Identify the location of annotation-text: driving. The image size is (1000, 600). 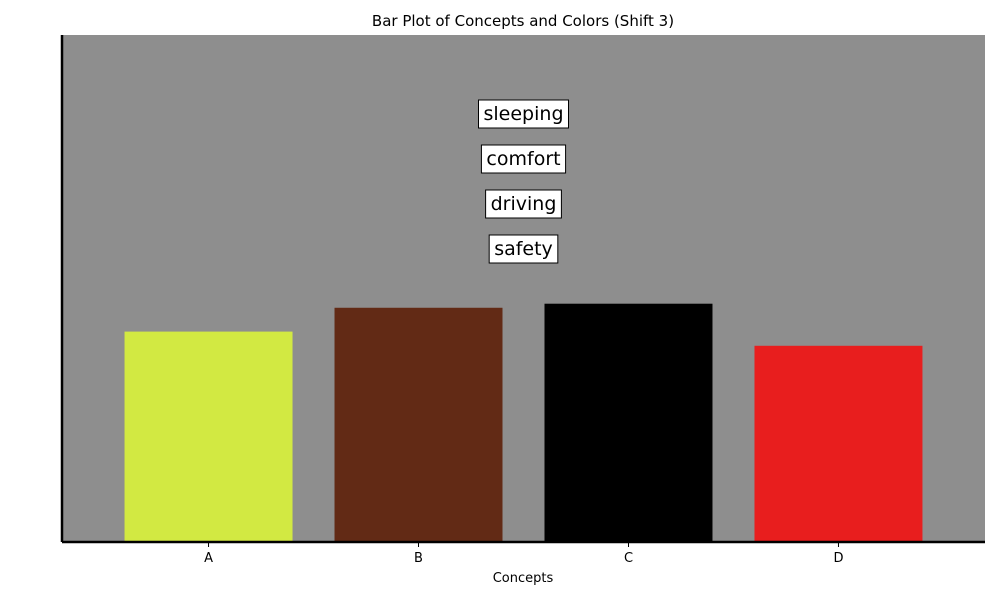
(524, 204).